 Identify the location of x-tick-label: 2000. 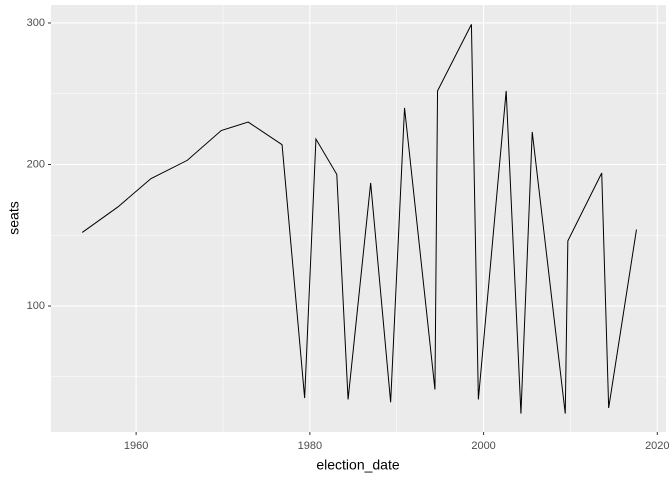
(483, 446).